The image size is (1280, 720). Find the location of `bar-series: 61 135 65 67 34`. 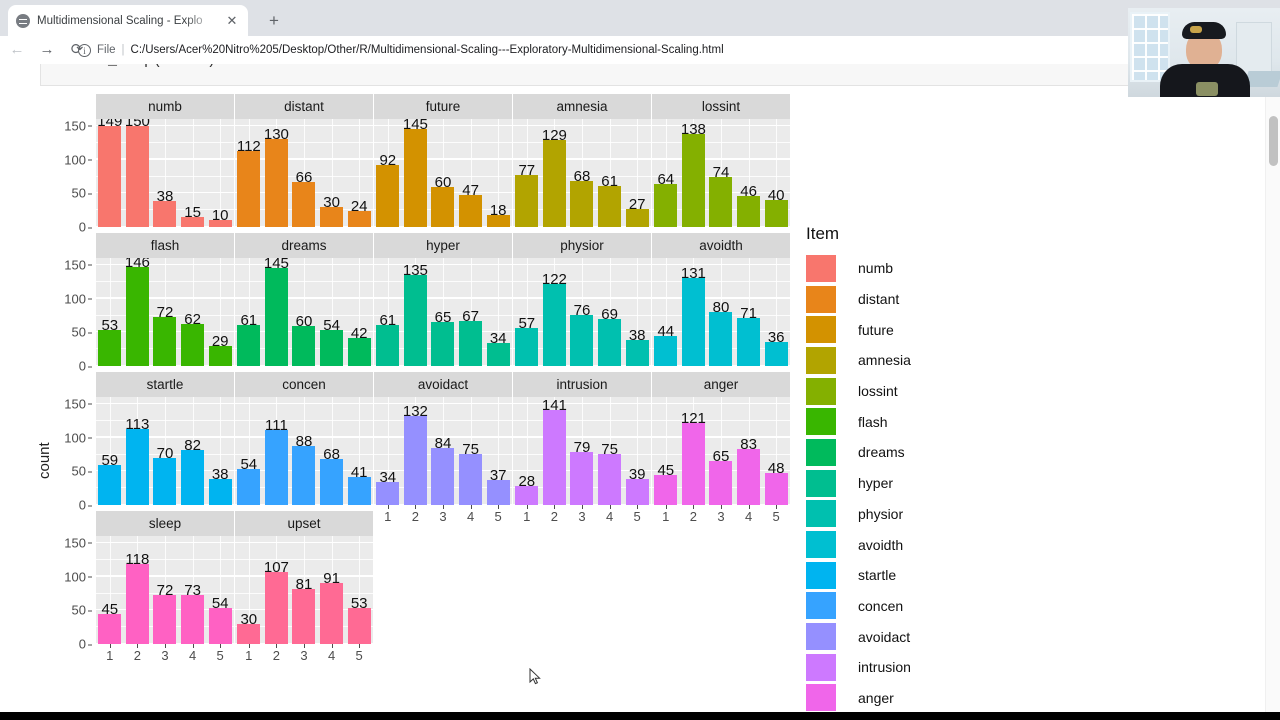

bar-series: 61 135 65 67 34 is located at coordinates (443, 312).